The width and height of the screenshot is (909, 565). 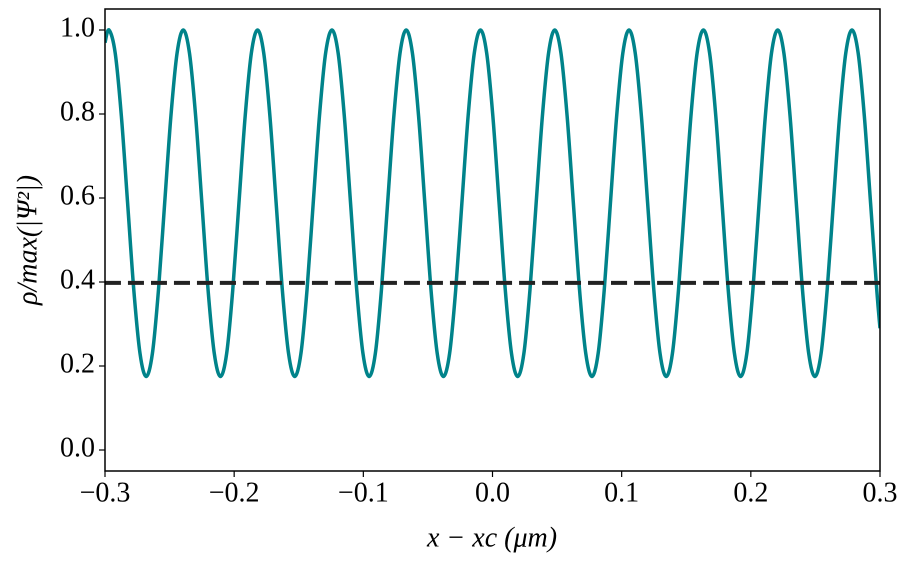 I want to click on y-axis-label: ρ/max(|Ψ²|), so click(x=27, y=240).